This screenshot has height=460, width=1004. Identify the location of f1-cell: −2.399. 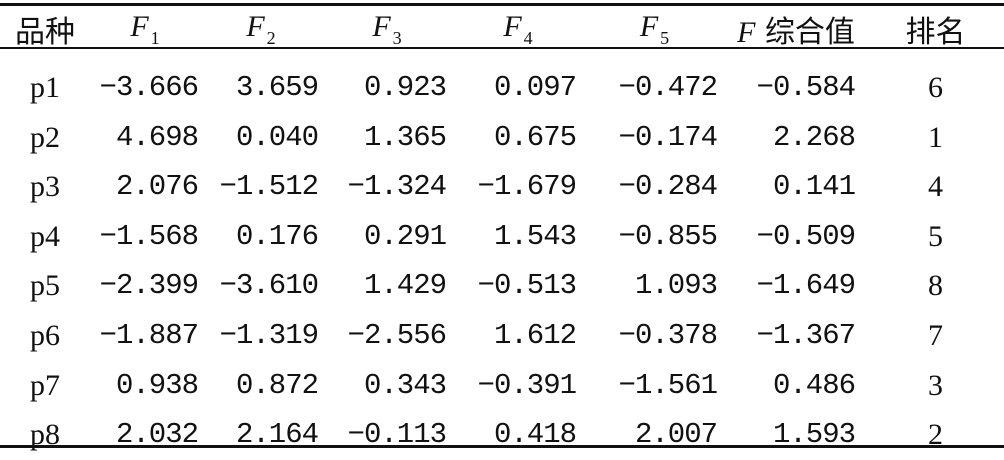
(149, 286).